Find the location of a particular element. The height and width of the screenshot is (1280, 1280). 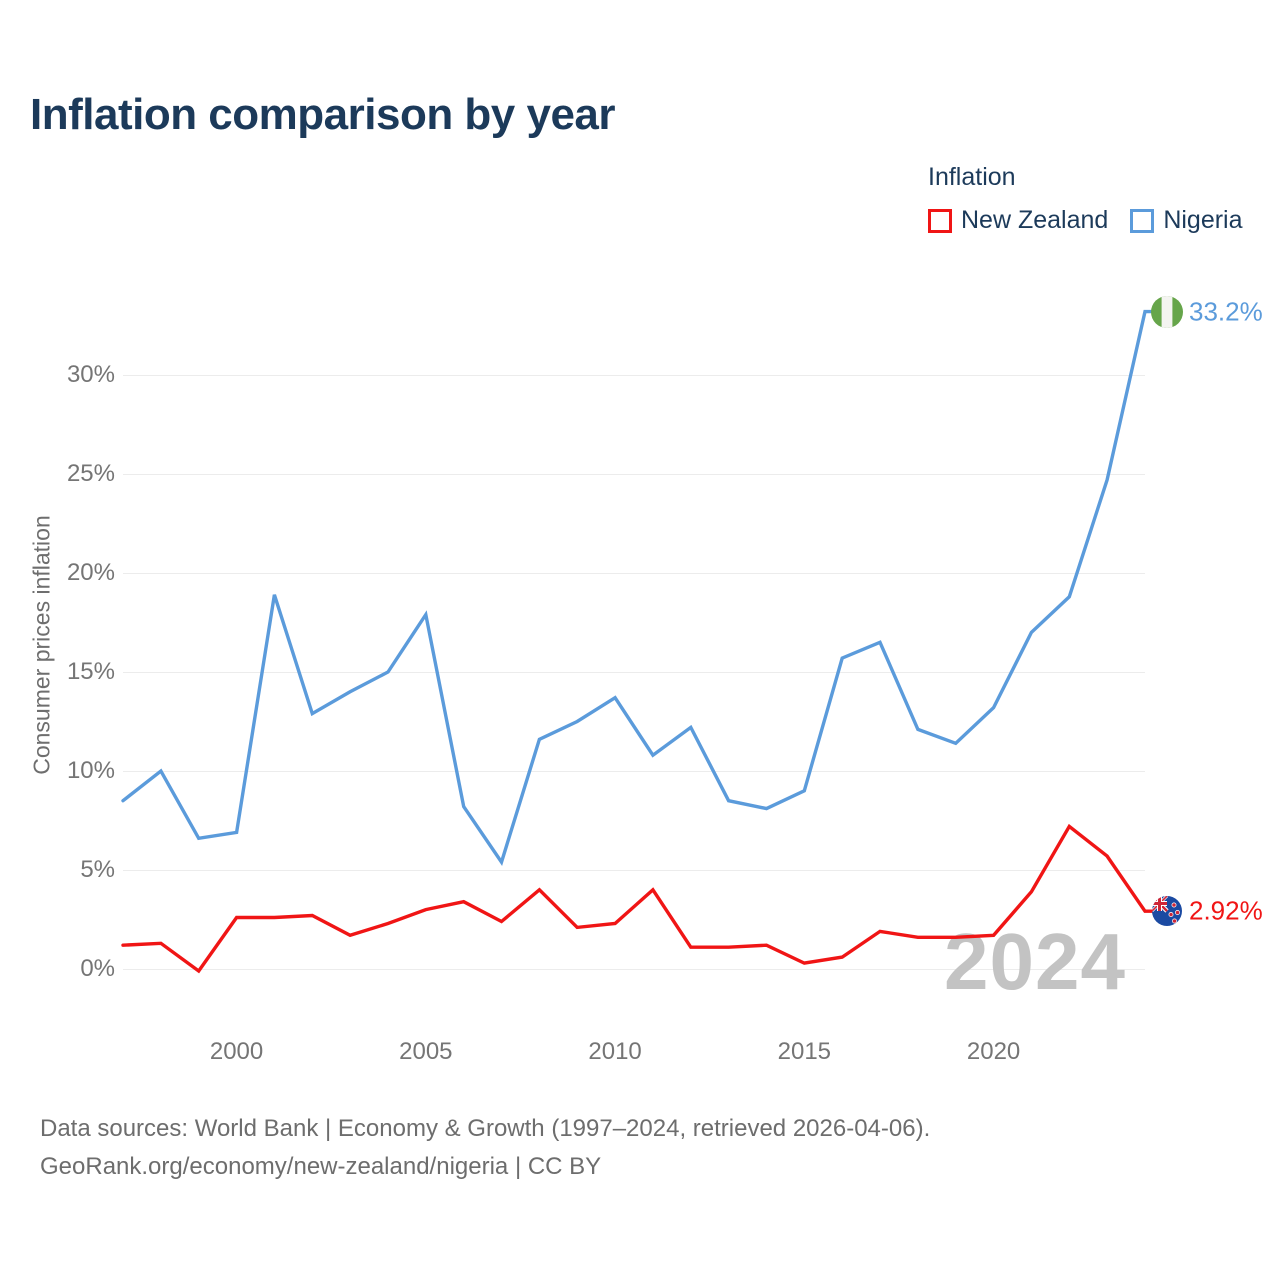

y-tick-label: 15% is located at coordinates (90, 671).